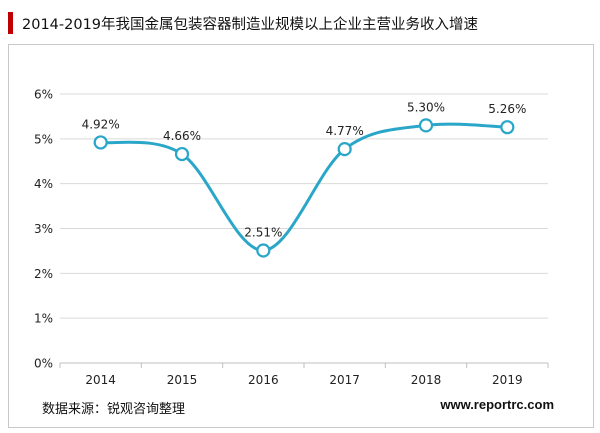 This screenshot has height=433, width=600. What do you see at coordinates (345, 131) in the screenshot?
I see `data-label: 4.77%` at bounding box center [345, 131].